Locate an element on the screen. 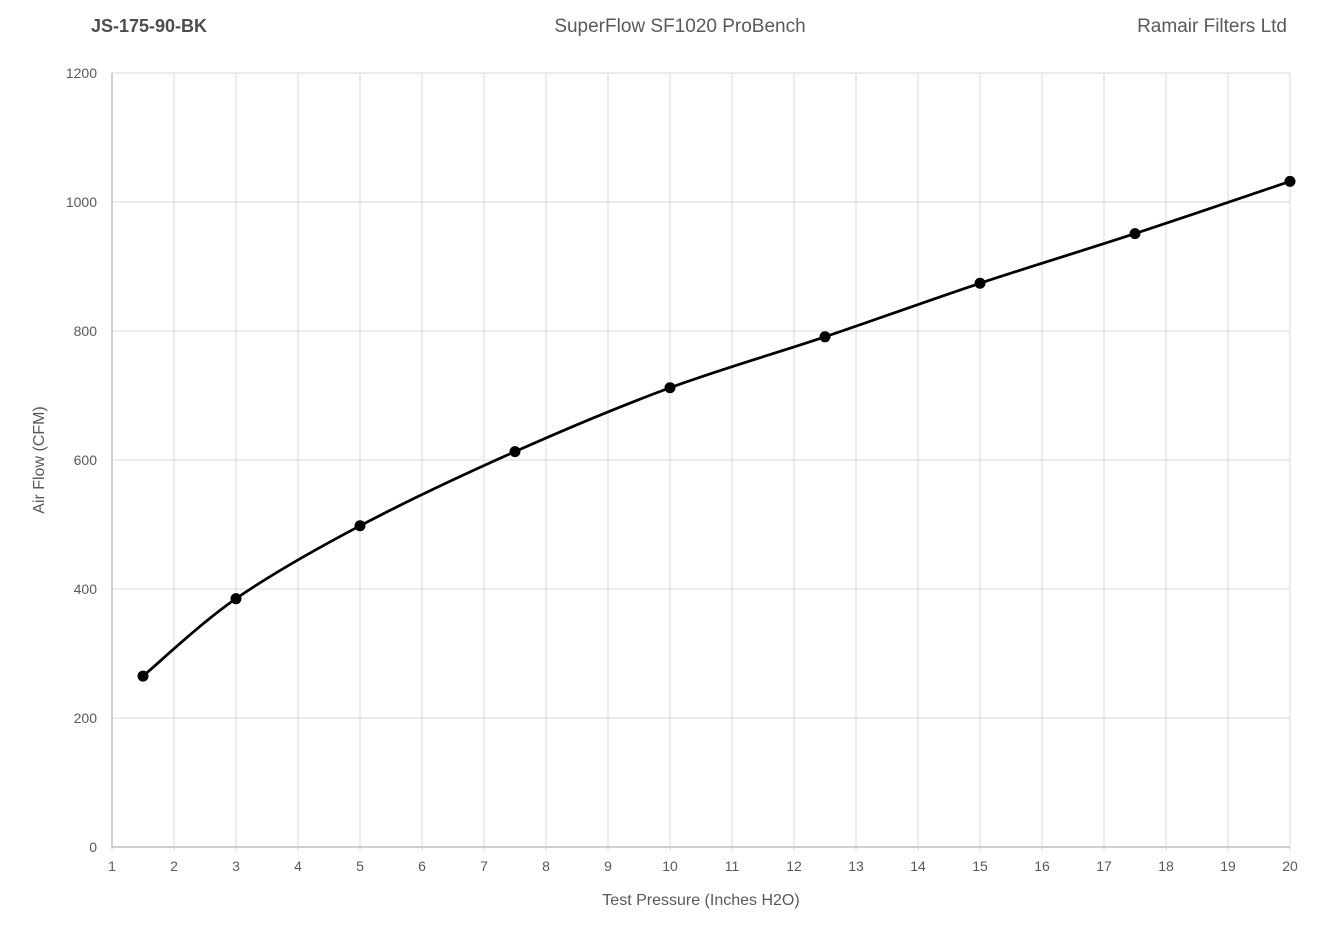 The height and width of the screenshot is (940, 1321). y-tick-label: 200 is located at coordinates (86, 718).